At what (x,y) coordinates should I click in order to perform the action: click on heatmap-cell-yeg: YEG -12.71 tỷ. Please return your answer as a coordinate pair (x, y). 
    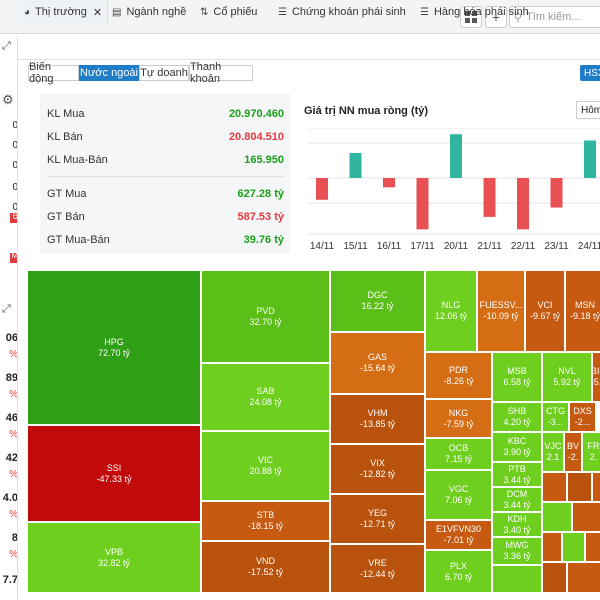
    Looking at the image, I should click on (377, 519).